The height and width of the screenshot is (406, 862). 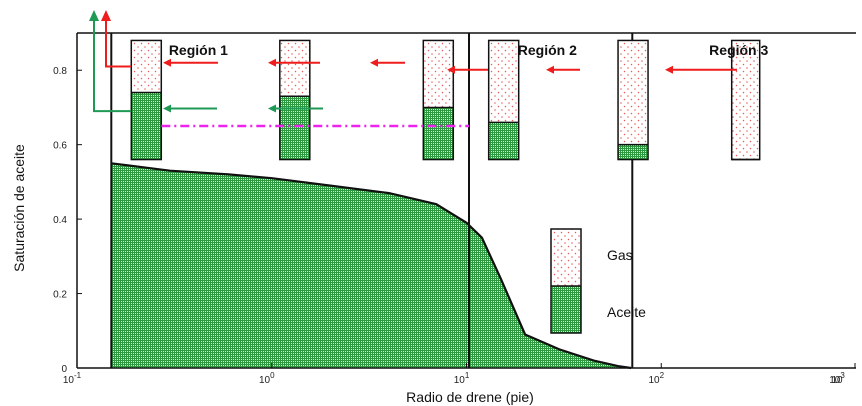 I want to click on gas-production-arrow, so click(x=116, y=39).